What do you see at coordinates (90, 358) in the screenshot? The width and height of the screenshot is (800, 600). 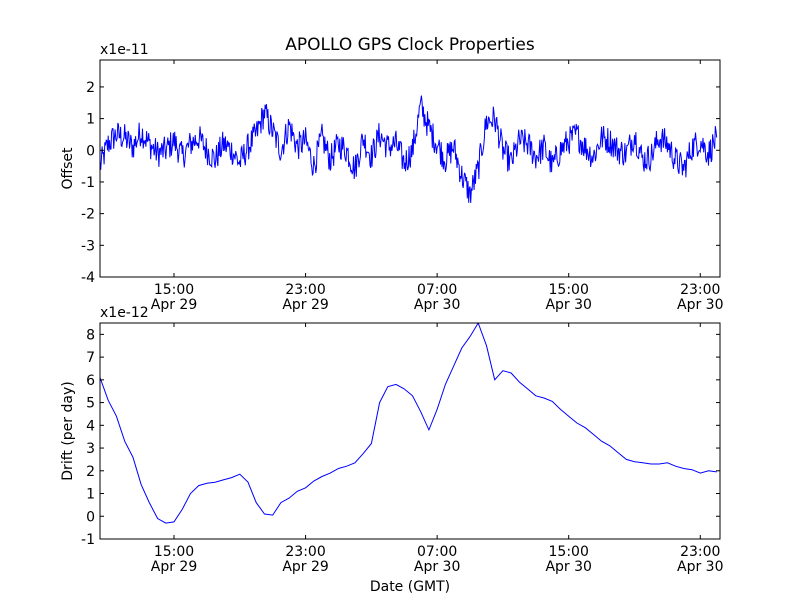 I see `y-tick-label: 7` at bounding box center [90, 358].